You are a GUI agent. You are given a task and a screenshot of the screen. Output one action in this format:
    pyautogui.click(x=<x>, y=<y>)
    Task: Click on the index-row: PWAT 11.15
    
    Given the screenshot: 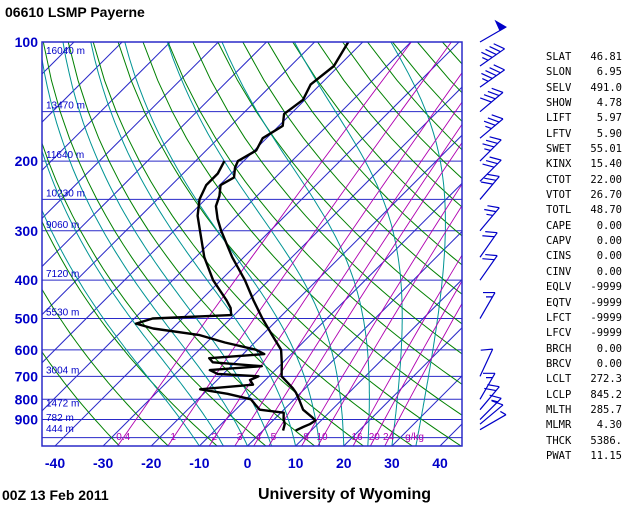 What is the action you would take?
    pyautogui.click(x=584, y=456)
    